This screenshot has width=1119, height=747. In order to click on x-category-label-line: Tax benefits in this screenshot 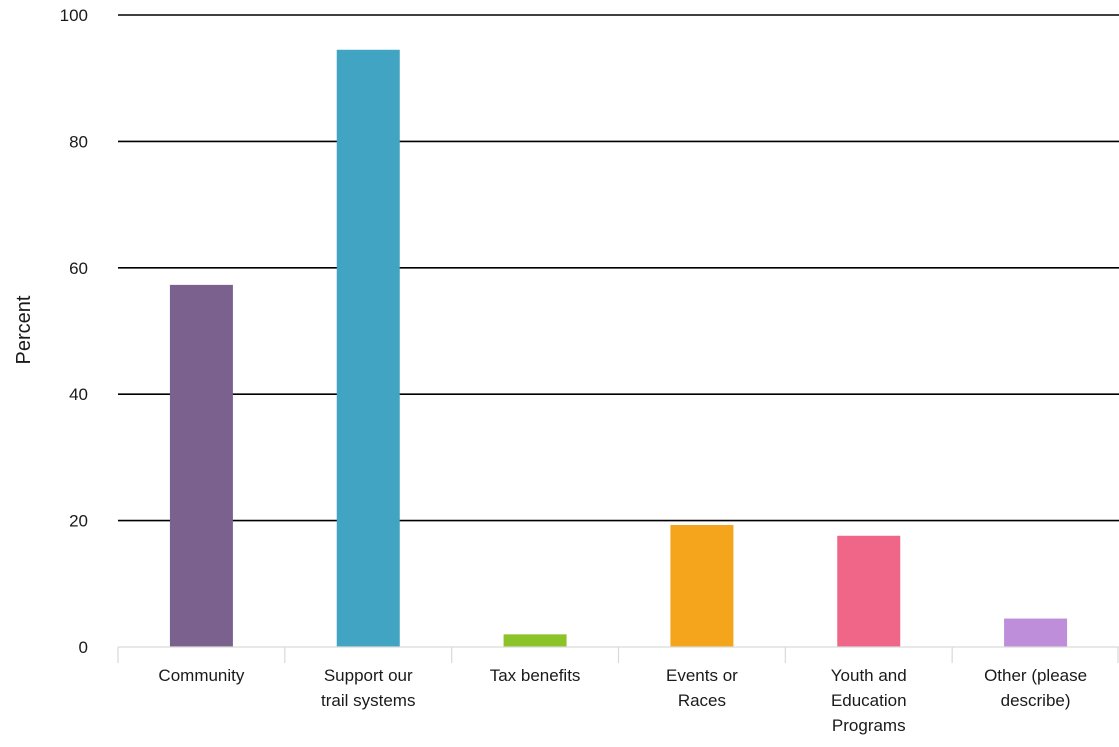, I will do `click(535, 675)`.